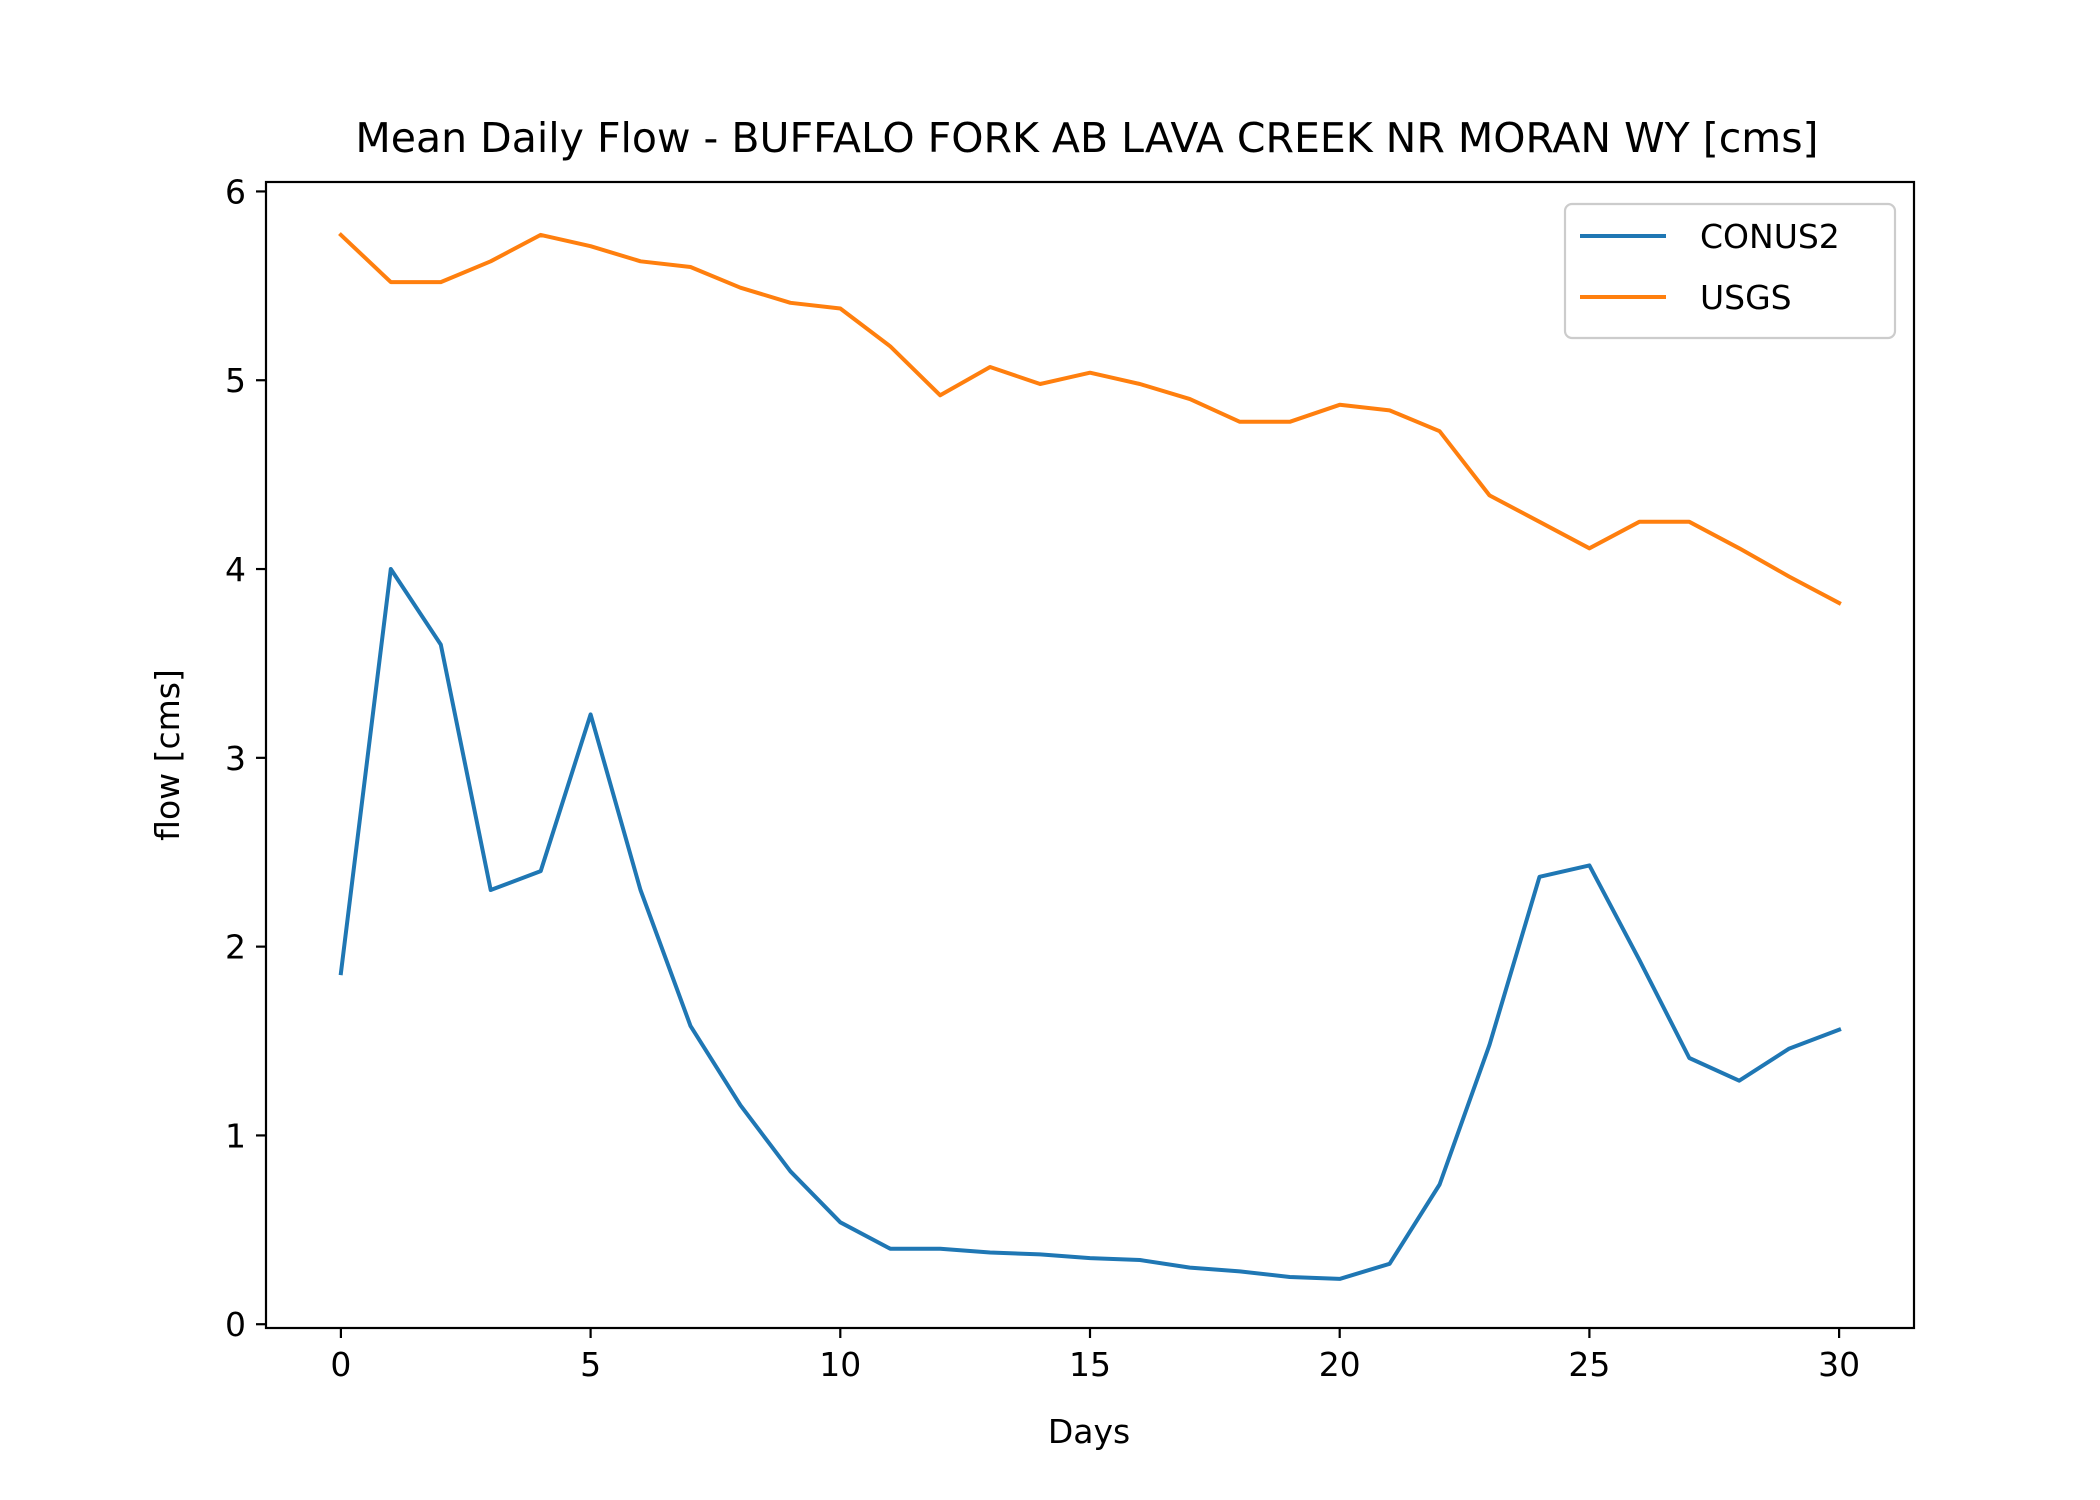  Describe the element at coordinates (167, 755) in the screenshot. I see `y-axis-label: flow [cms]` at that location.